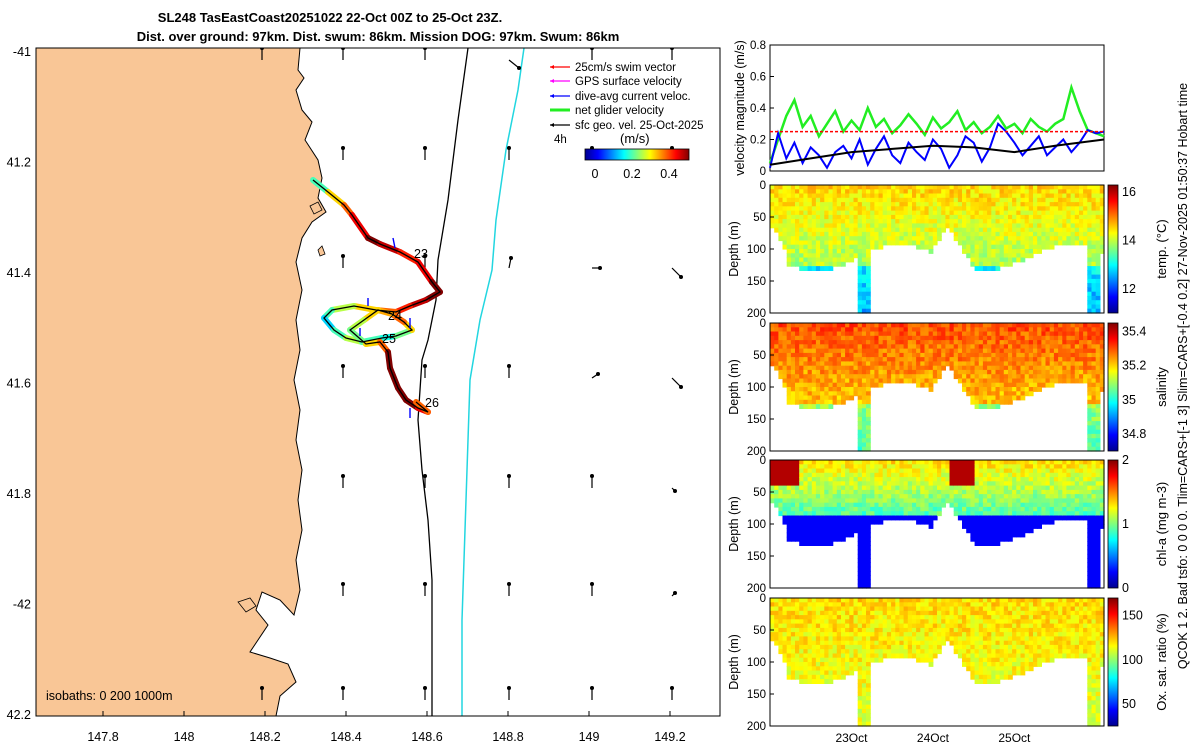  What do you see at coordinates (343, 366) in the screenshot?
I see `geo-arrow-head` at bounding box center [343, 366].